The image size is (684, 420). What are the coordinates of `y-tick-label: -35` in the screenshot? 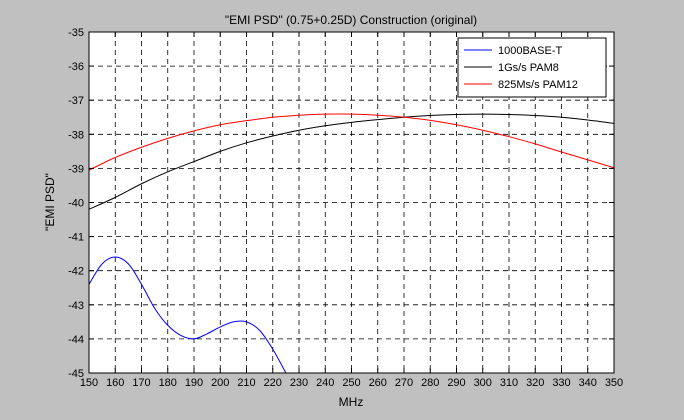 It's located at (76, 33).